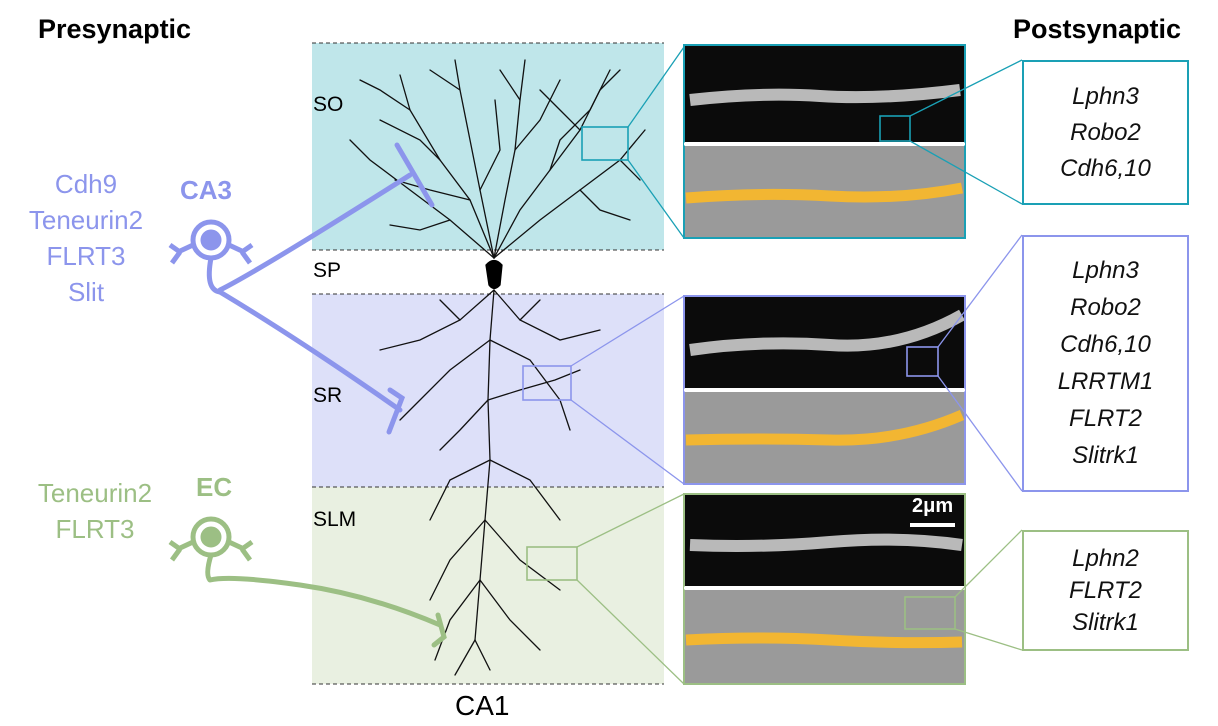 The height and width of the screenshot is (726, 1218). I want to click on ca3-cell, so click(211, 257).